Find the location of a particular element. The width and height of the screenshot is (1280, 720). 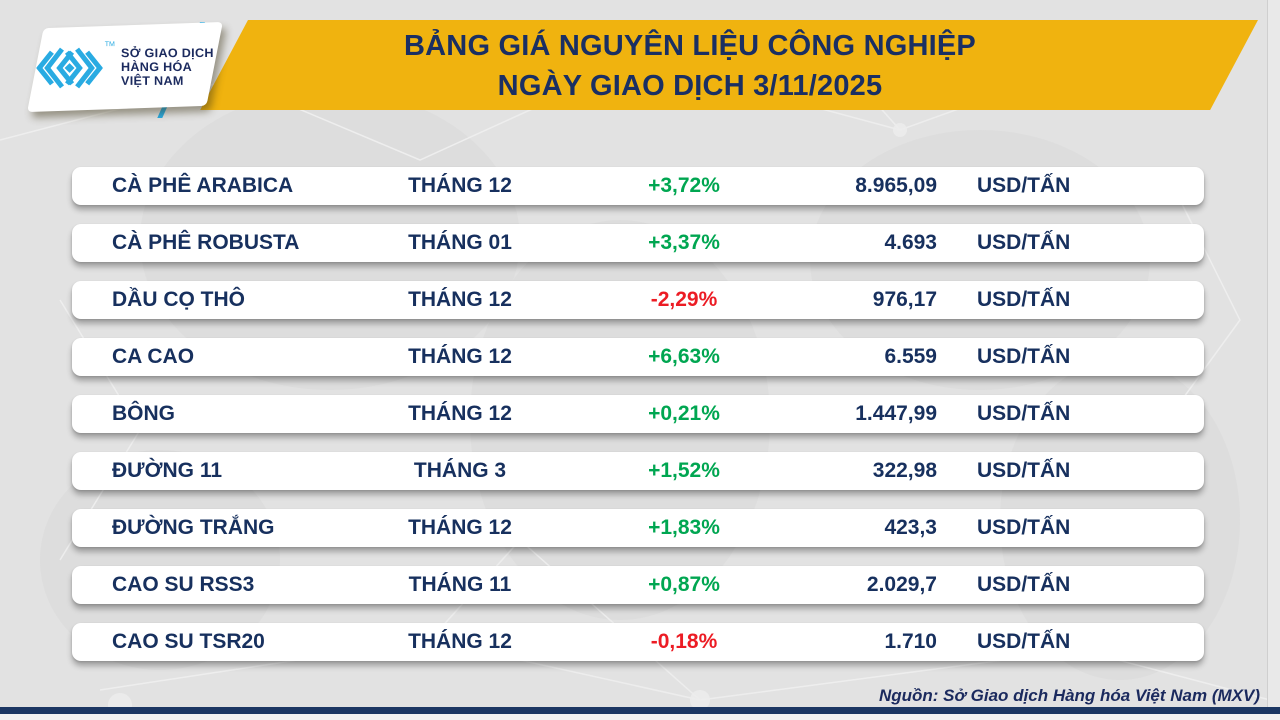

page-title-line1: BẢNG GIÁ NGUYÊN LIỆU CÔNG NGHIỆP is located at coordinates (690, 46).